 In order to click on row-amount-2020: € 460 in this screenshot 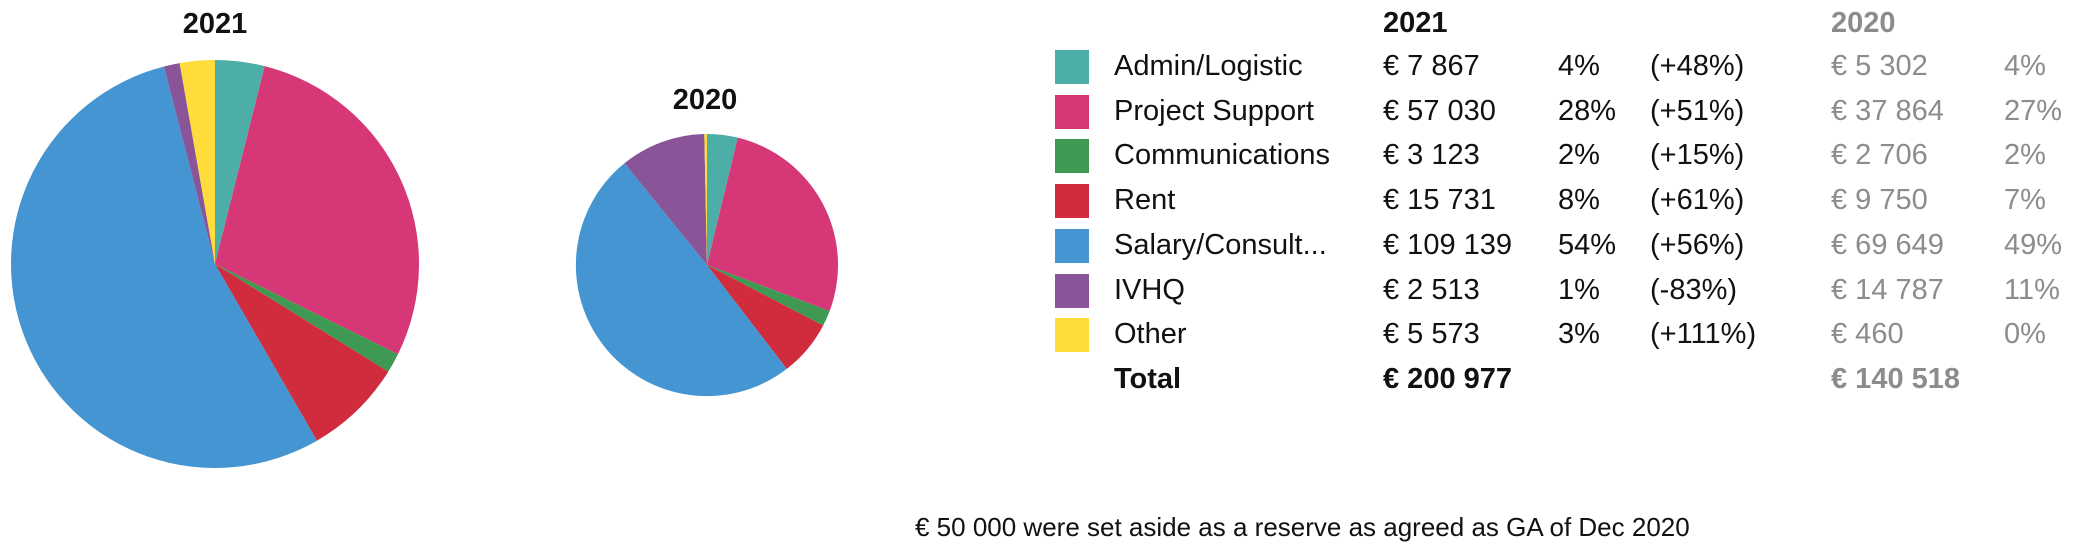, I will do `click(1867, 334)`.